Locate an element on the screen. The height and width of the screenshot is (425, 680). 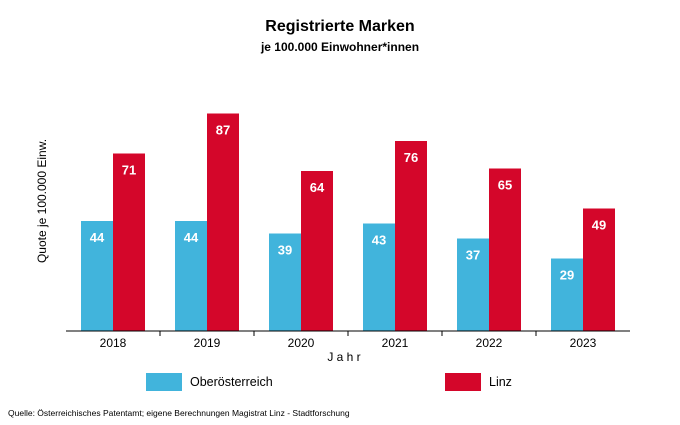
data-label-ober-sterreich-2023: 29 is located at coordinates (567, 275).